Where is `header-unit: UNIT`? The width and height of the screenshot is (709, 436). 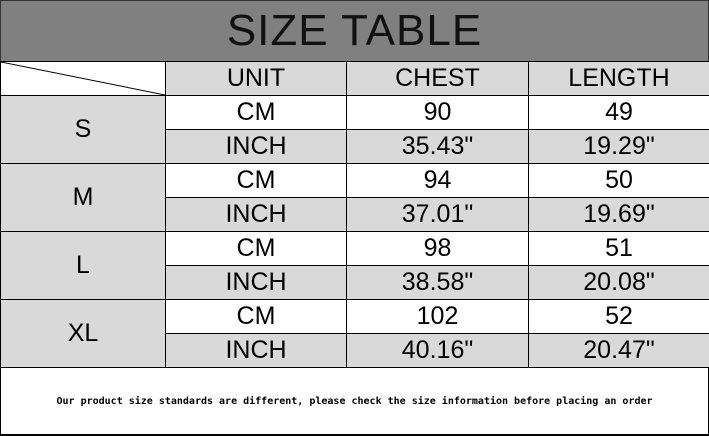 header-unit: UNIT is located at coordinates (256, 78).